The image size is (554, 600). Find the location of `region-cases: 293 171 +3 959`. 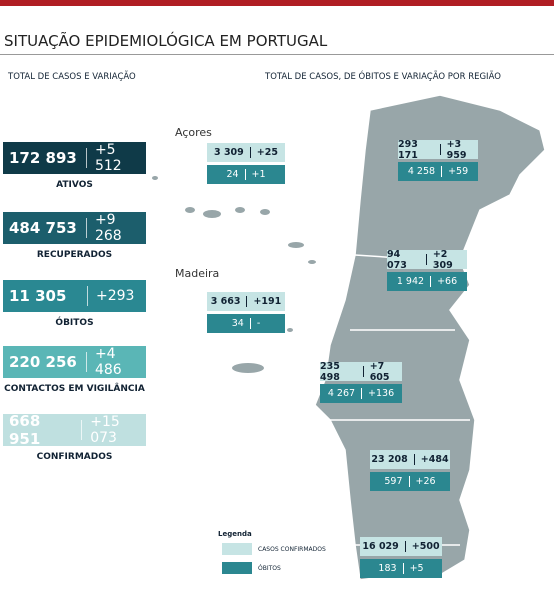

region-cases: 293 171 +3 959 is located at coordinates (438, 149).